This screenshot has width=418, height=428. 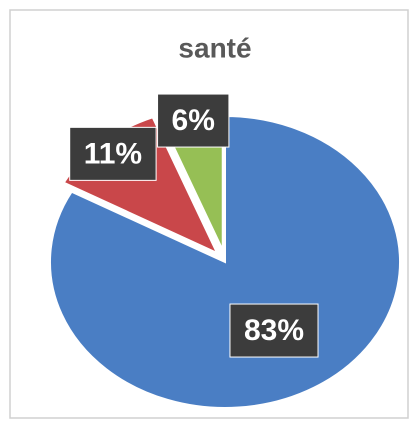 I want to click on data-label: 83%, so click(x=274, y=330).